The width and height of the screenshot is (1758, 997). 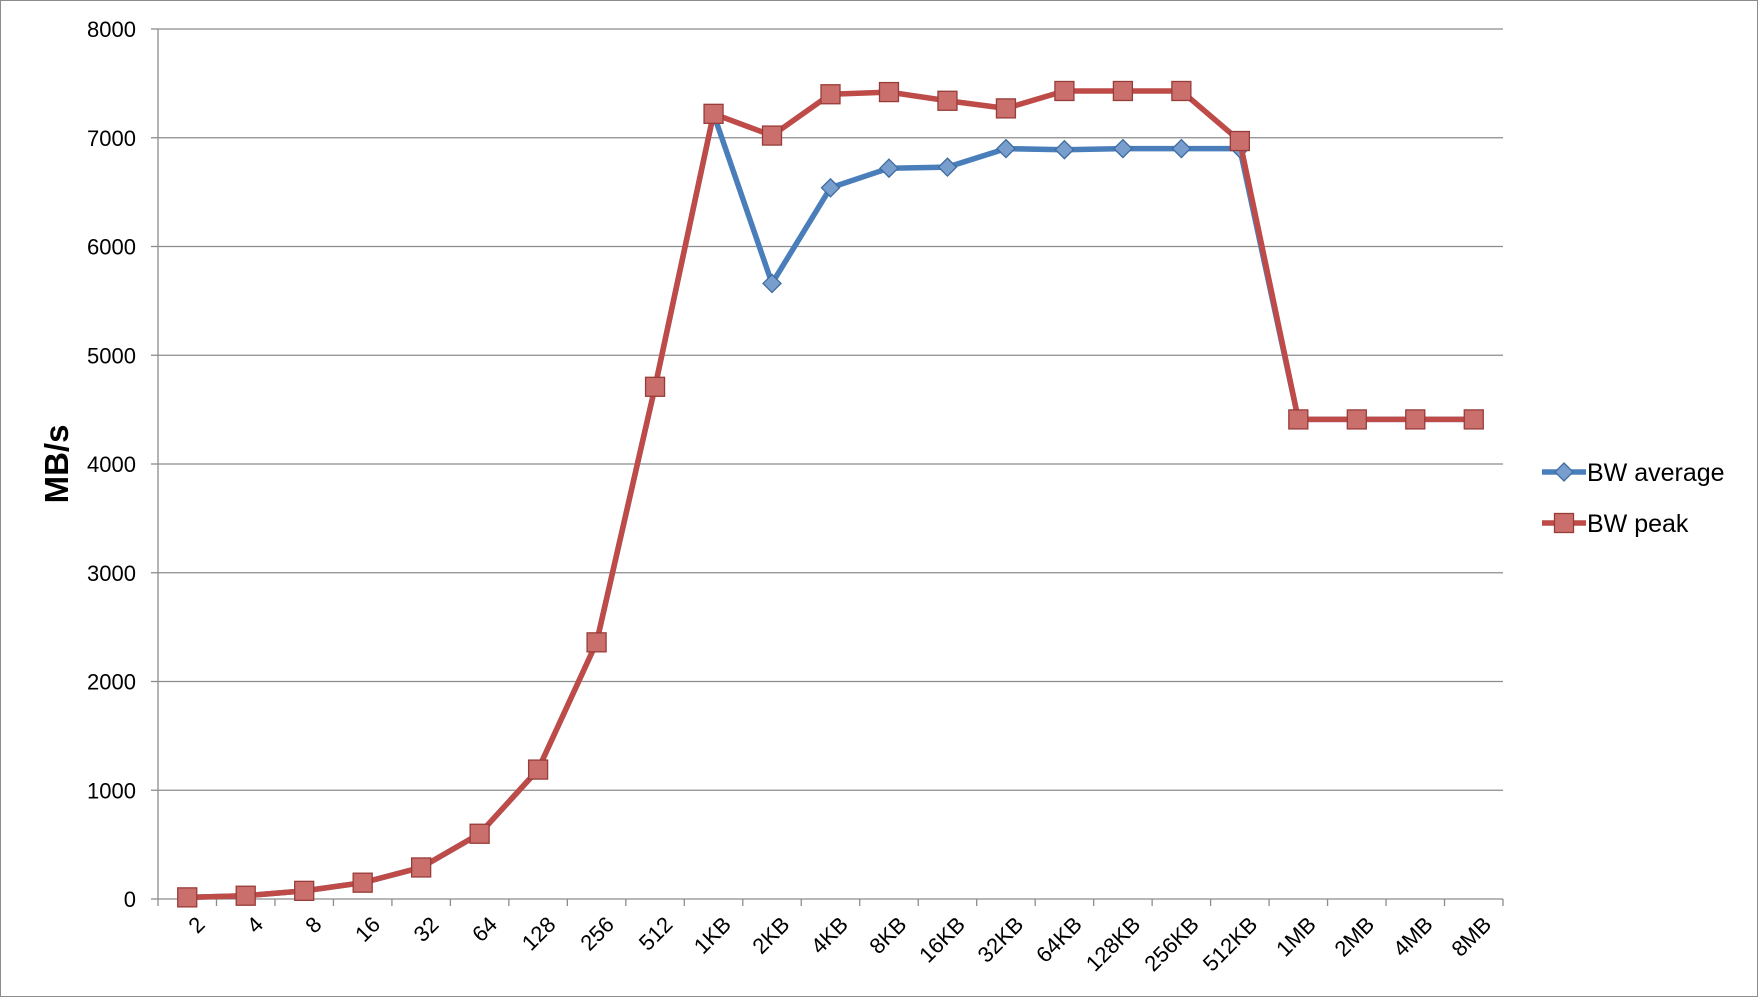 I want to click on x-tick-label: 512KB, so click(x=1230, y=944).